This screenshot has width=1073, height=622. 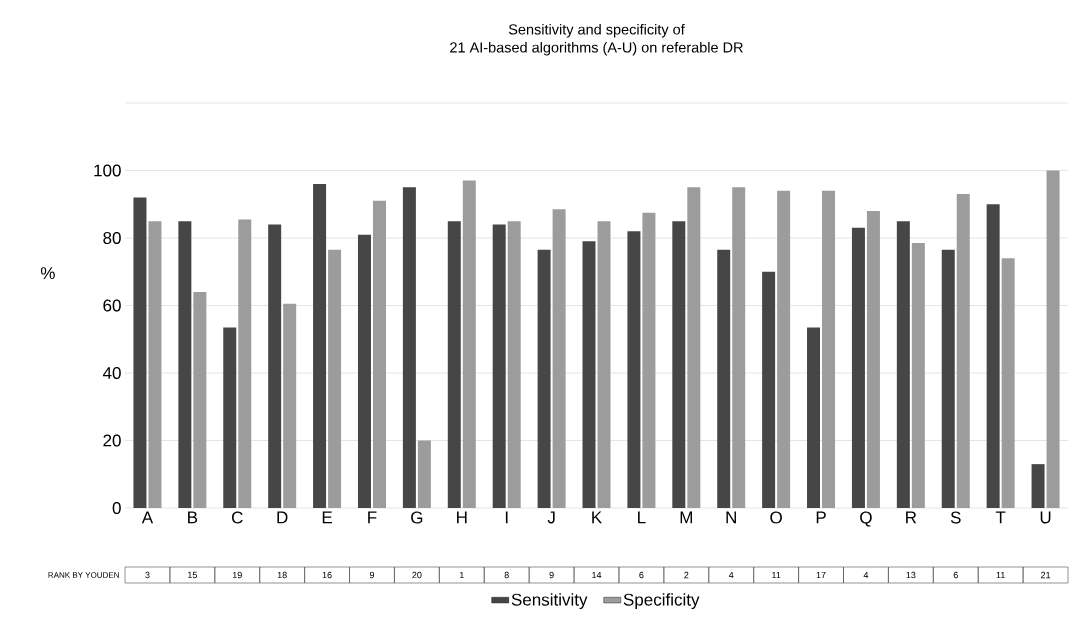 I want to click on text: 3, so click(x=147, y=575).